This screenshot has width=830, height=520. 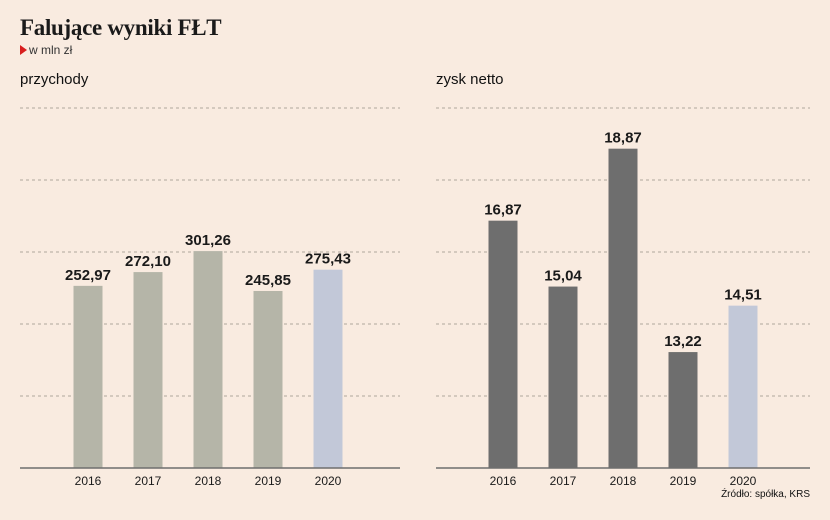 What do you see at coordinates (268, 379) in the screenshot?
I see `revenue-bar-2019` at bounding box center [268, 379].